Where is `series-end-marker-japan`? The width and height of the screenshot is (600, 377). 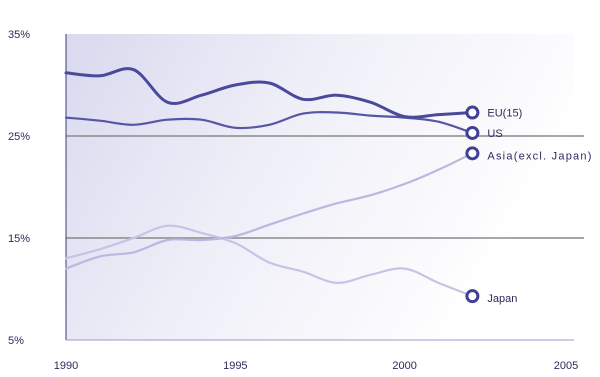 series-end-marker-japan is located at coordinates (472, 296).